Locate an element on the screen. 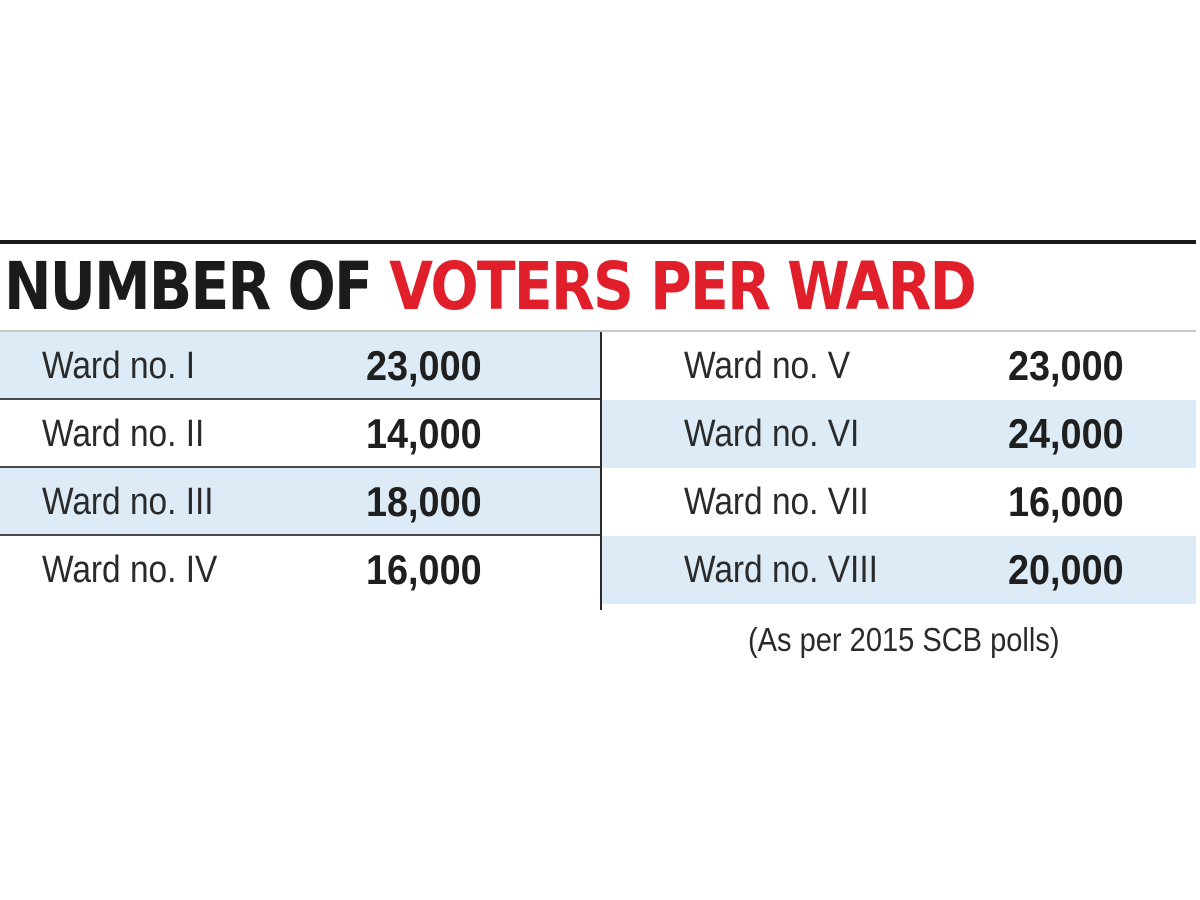 This screenshot has height=900, width=1200. table-row: Ward no. VIII 20,000 is located at coordinates (899, 570).